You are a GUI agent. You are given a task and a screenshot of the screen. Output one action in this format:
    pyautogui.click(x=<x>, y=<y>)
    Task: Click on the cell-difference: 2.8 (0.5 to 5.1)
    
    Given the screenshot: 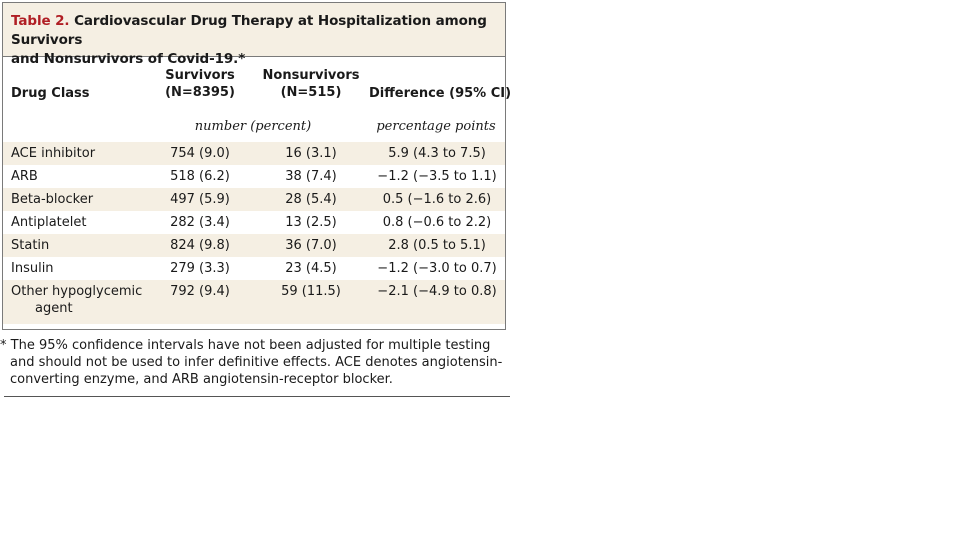 What is the action you would take?
    pyautogui.click(x=437, y=245)
    